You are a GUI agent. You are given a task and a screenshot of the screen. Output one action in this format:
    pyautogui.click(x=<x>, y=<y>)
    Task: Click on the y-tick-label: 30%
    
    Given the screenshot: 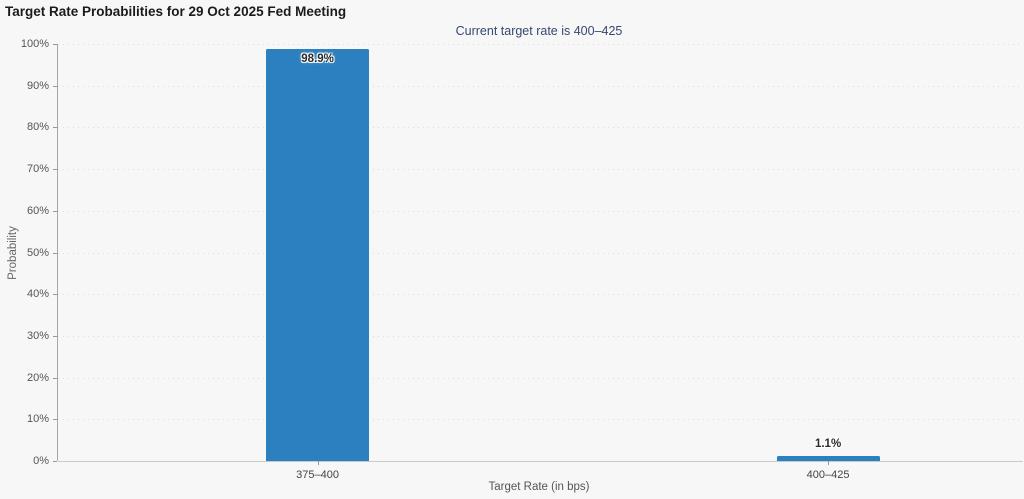 What is the action you would take?
    pyautogui.click(x=37, y=335)
    